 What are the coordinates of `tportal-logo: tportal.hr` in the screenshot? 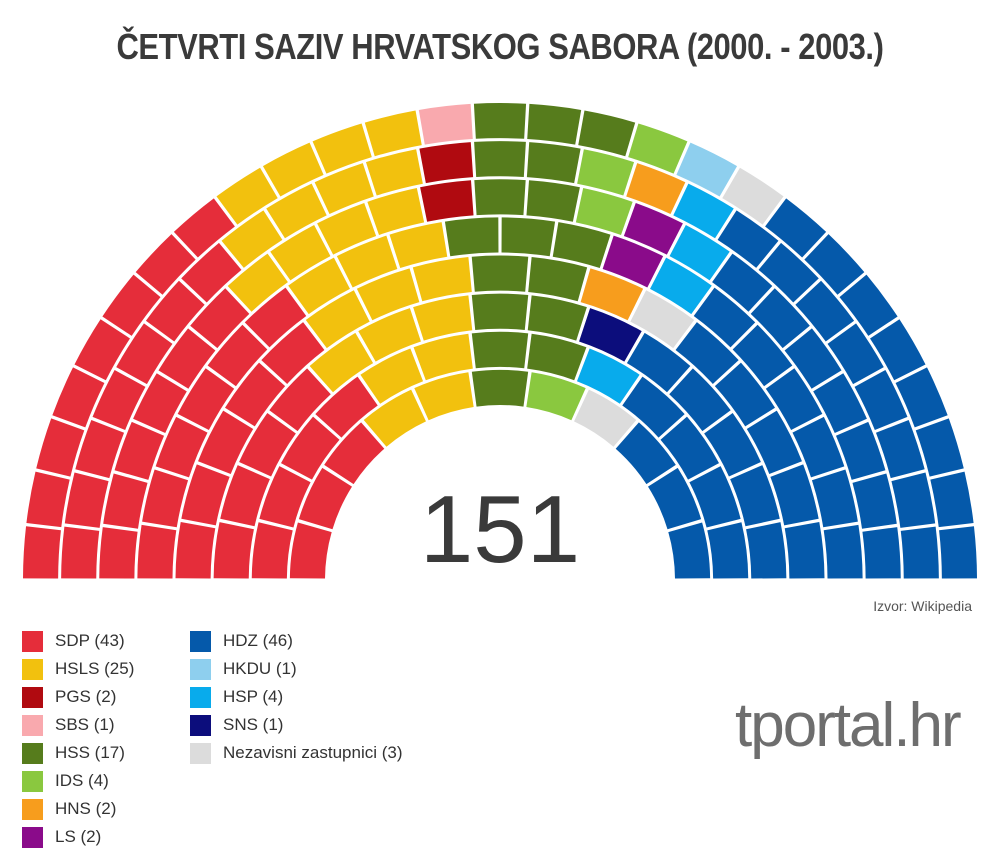 It's located at (848, 725).